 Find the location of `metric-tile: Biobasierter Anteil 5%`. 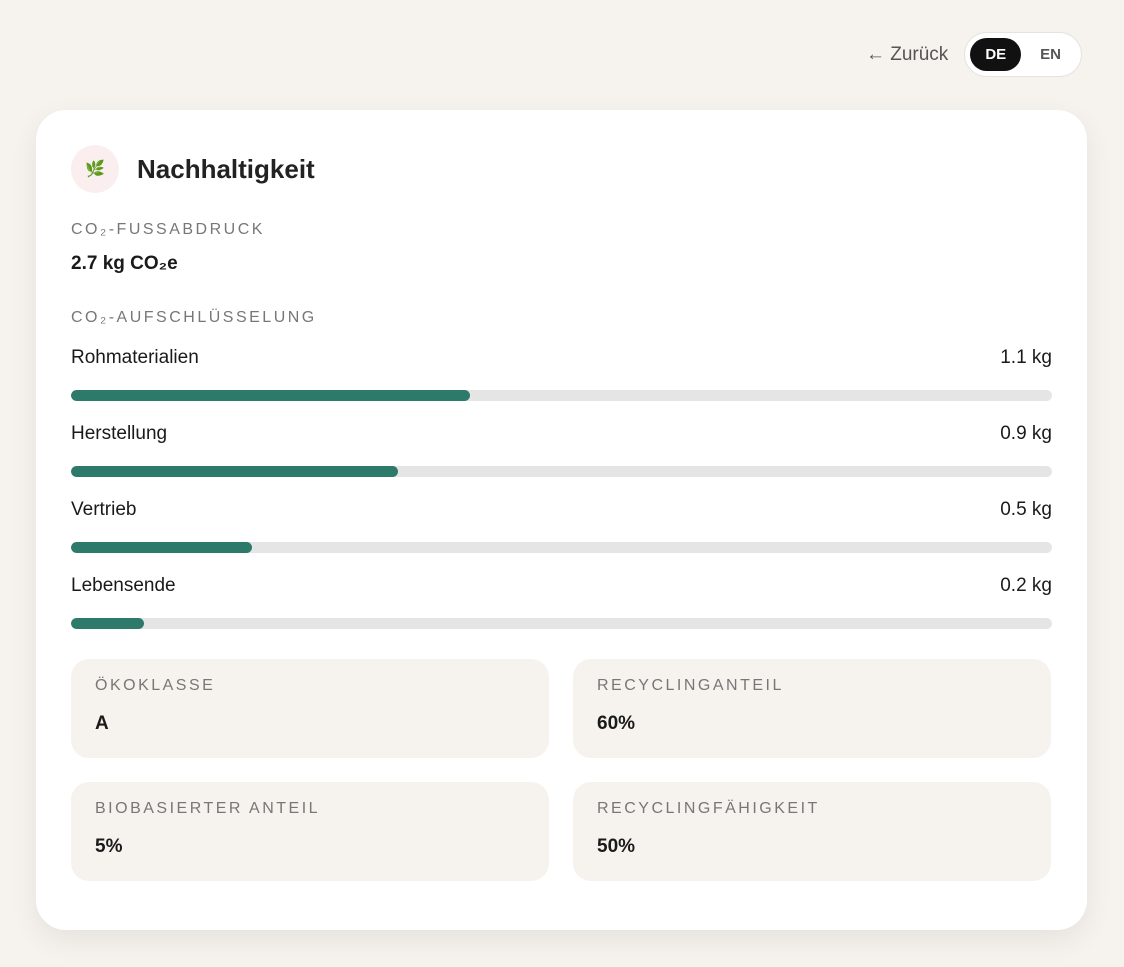

metric-tile: Biobasierter Anteil 5% is located at coordinates (310, 831).